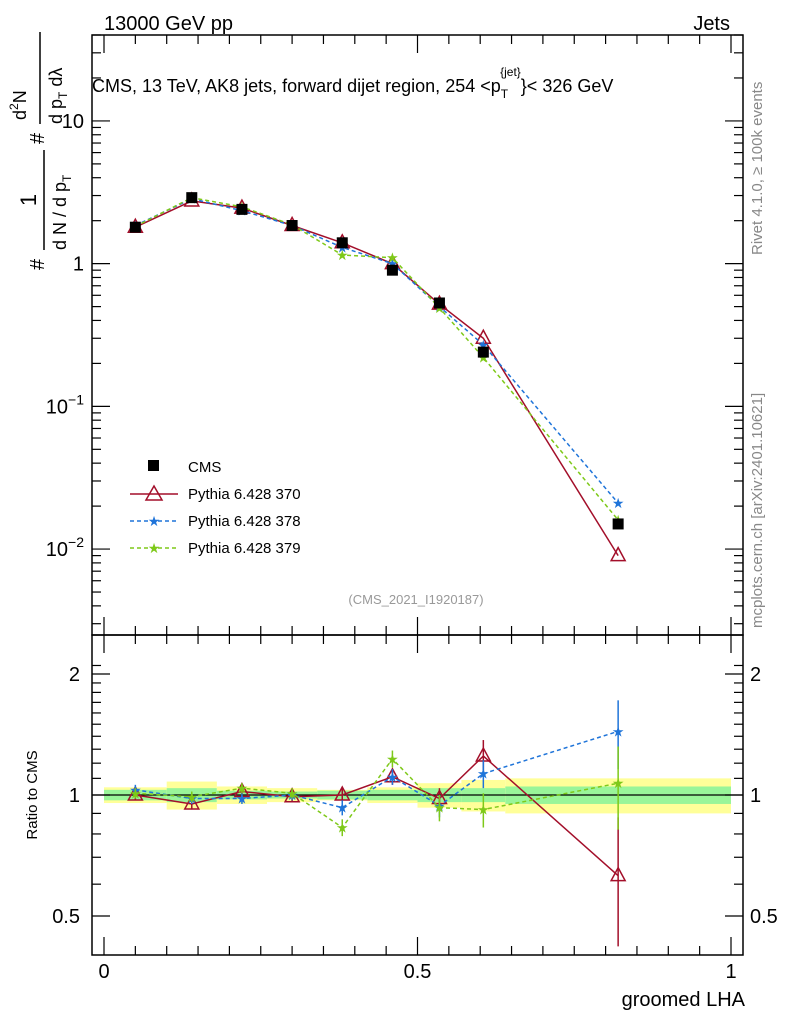  I want to click on svg-text: d2N, so click(18, 105).